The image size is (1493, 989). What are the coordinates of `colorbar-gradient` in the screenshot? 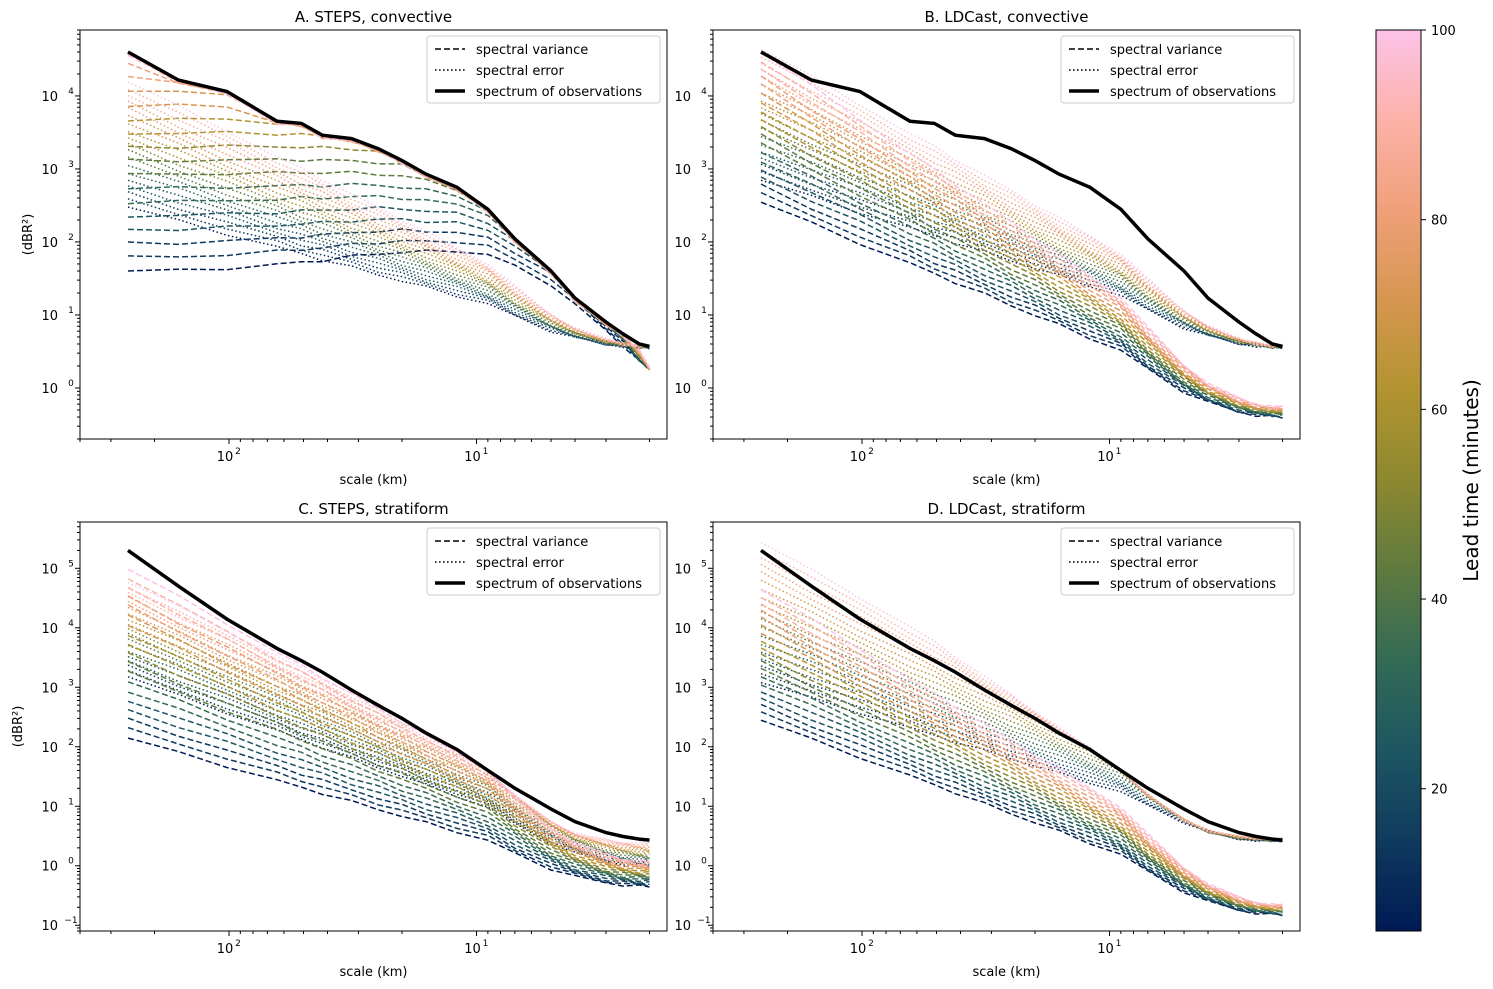 It's located at (1398, 480).